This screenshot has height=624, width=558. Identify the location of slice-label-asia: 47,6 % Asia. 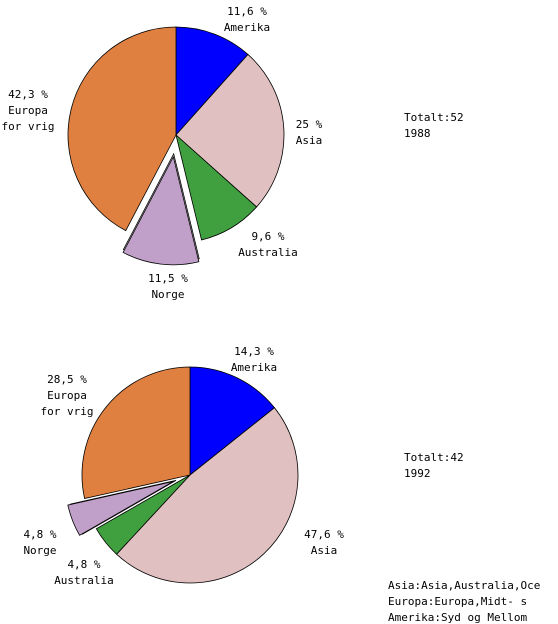
(324, 542).